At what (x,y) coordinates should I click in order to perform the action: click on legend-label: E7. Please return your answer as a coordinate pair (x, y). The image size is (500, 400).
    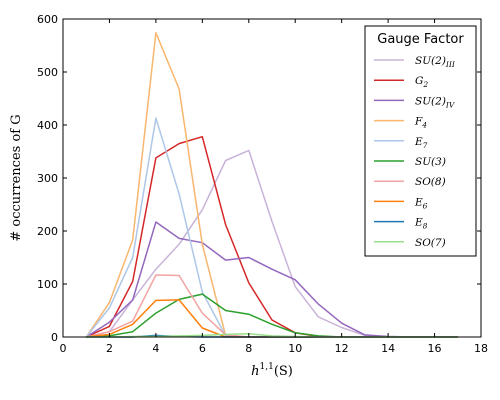
    Looking at the image, I should click on (421, 143).